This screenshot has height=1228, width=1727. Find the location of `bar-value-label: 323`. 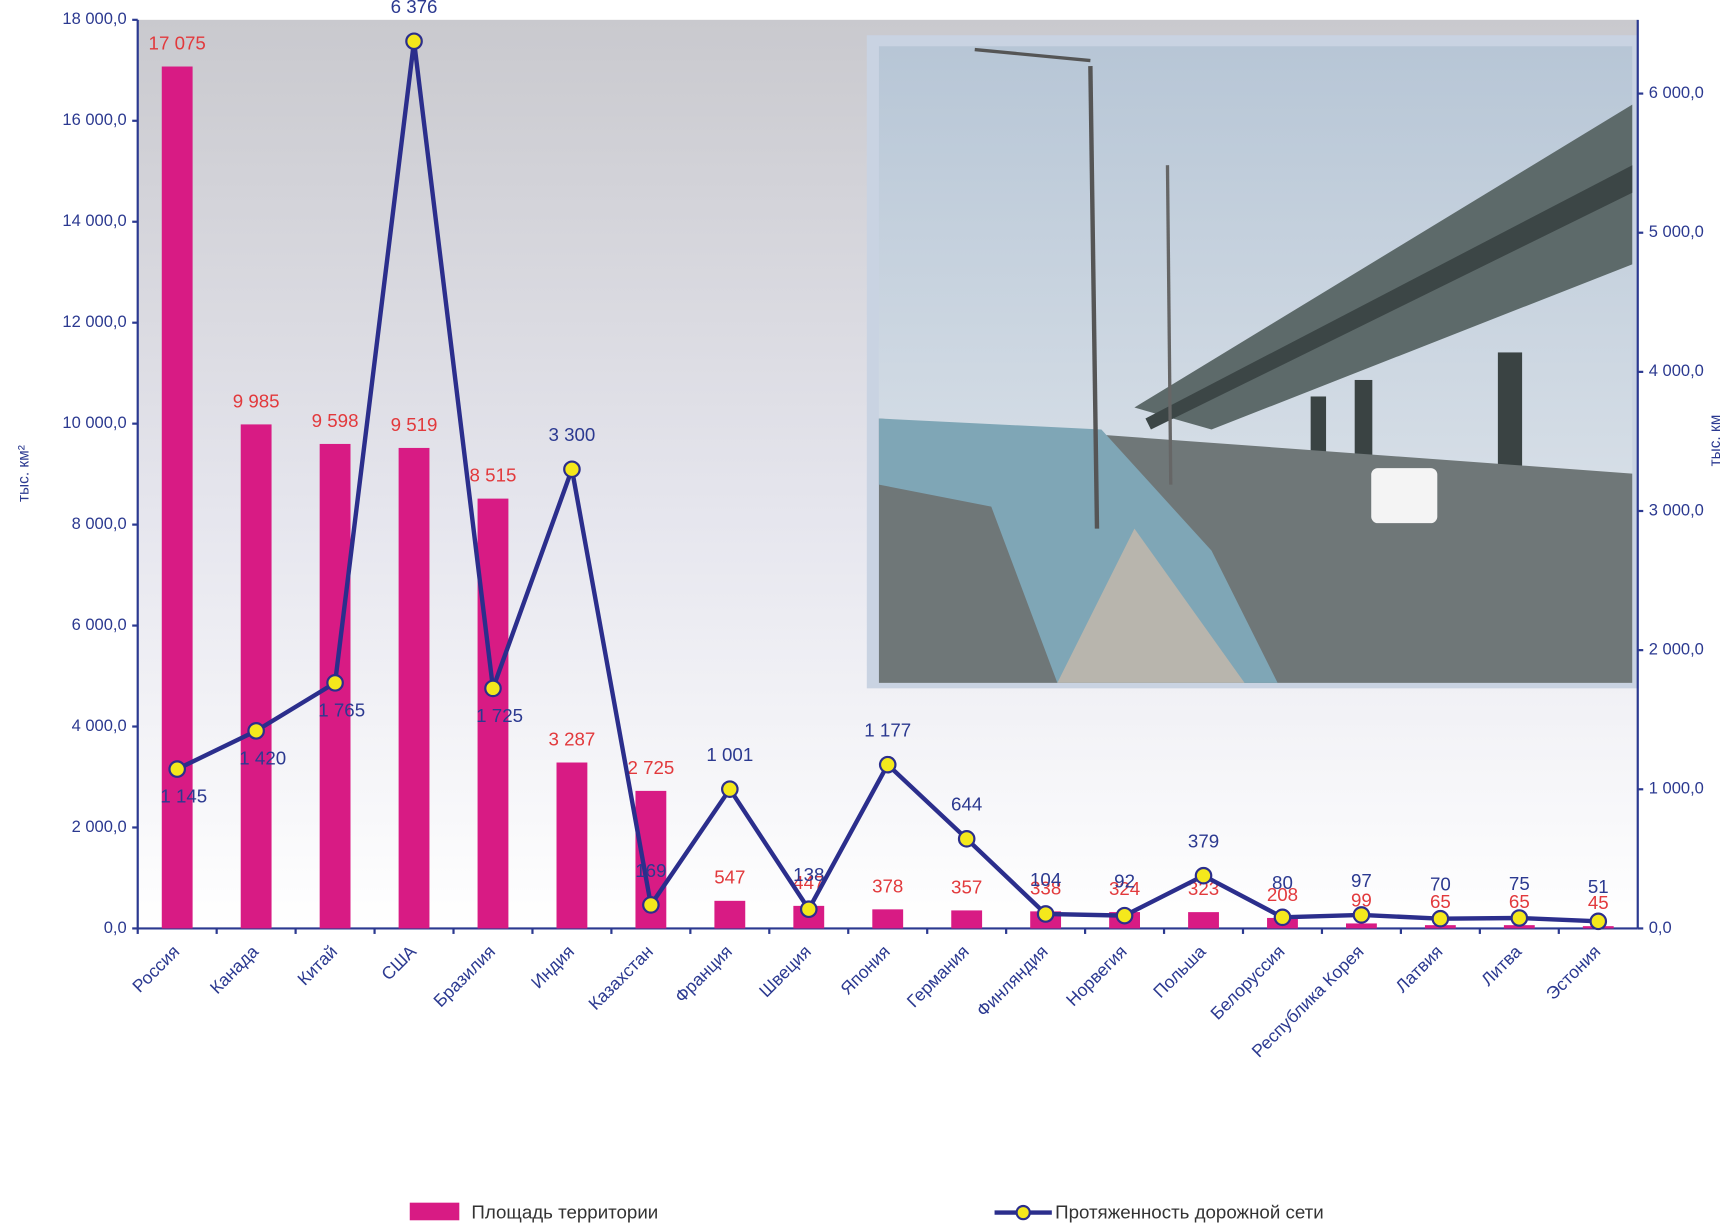

bar-value-label: 323 is located at coordinates (1203, 888).